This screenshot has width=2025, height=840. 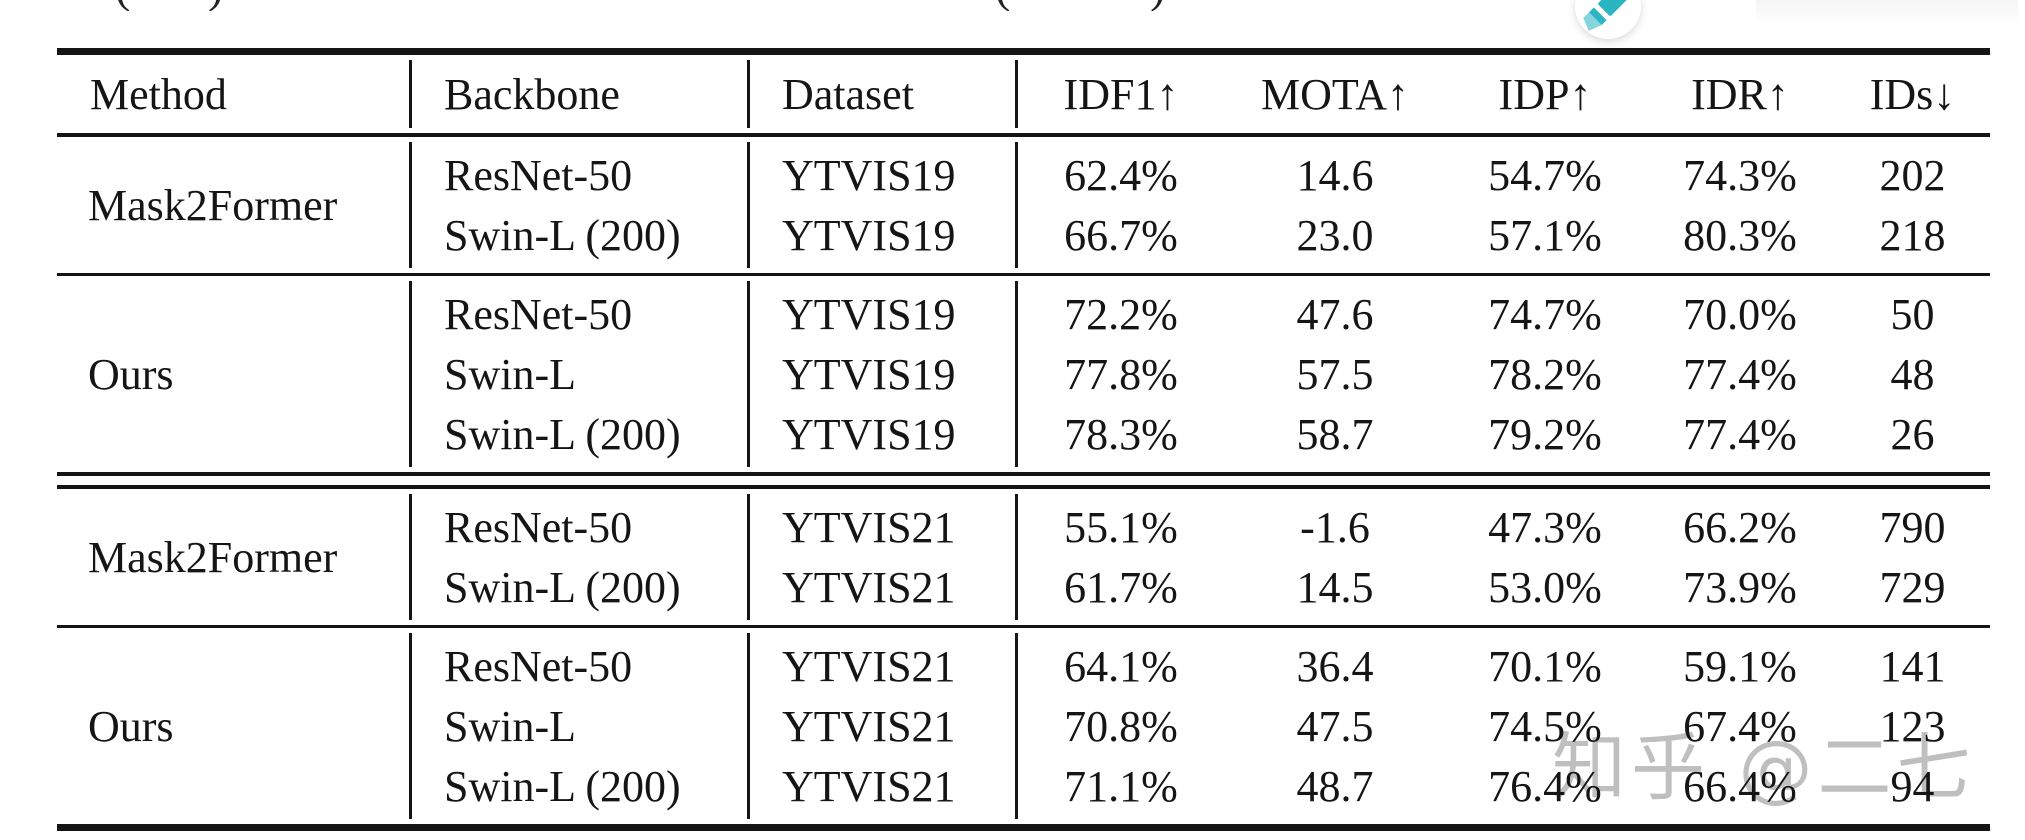 What do you see at coordinates (1740, 175) in the screenshot?
I see `idr-cell: 74.3%` at bounding box center [1740, 175].